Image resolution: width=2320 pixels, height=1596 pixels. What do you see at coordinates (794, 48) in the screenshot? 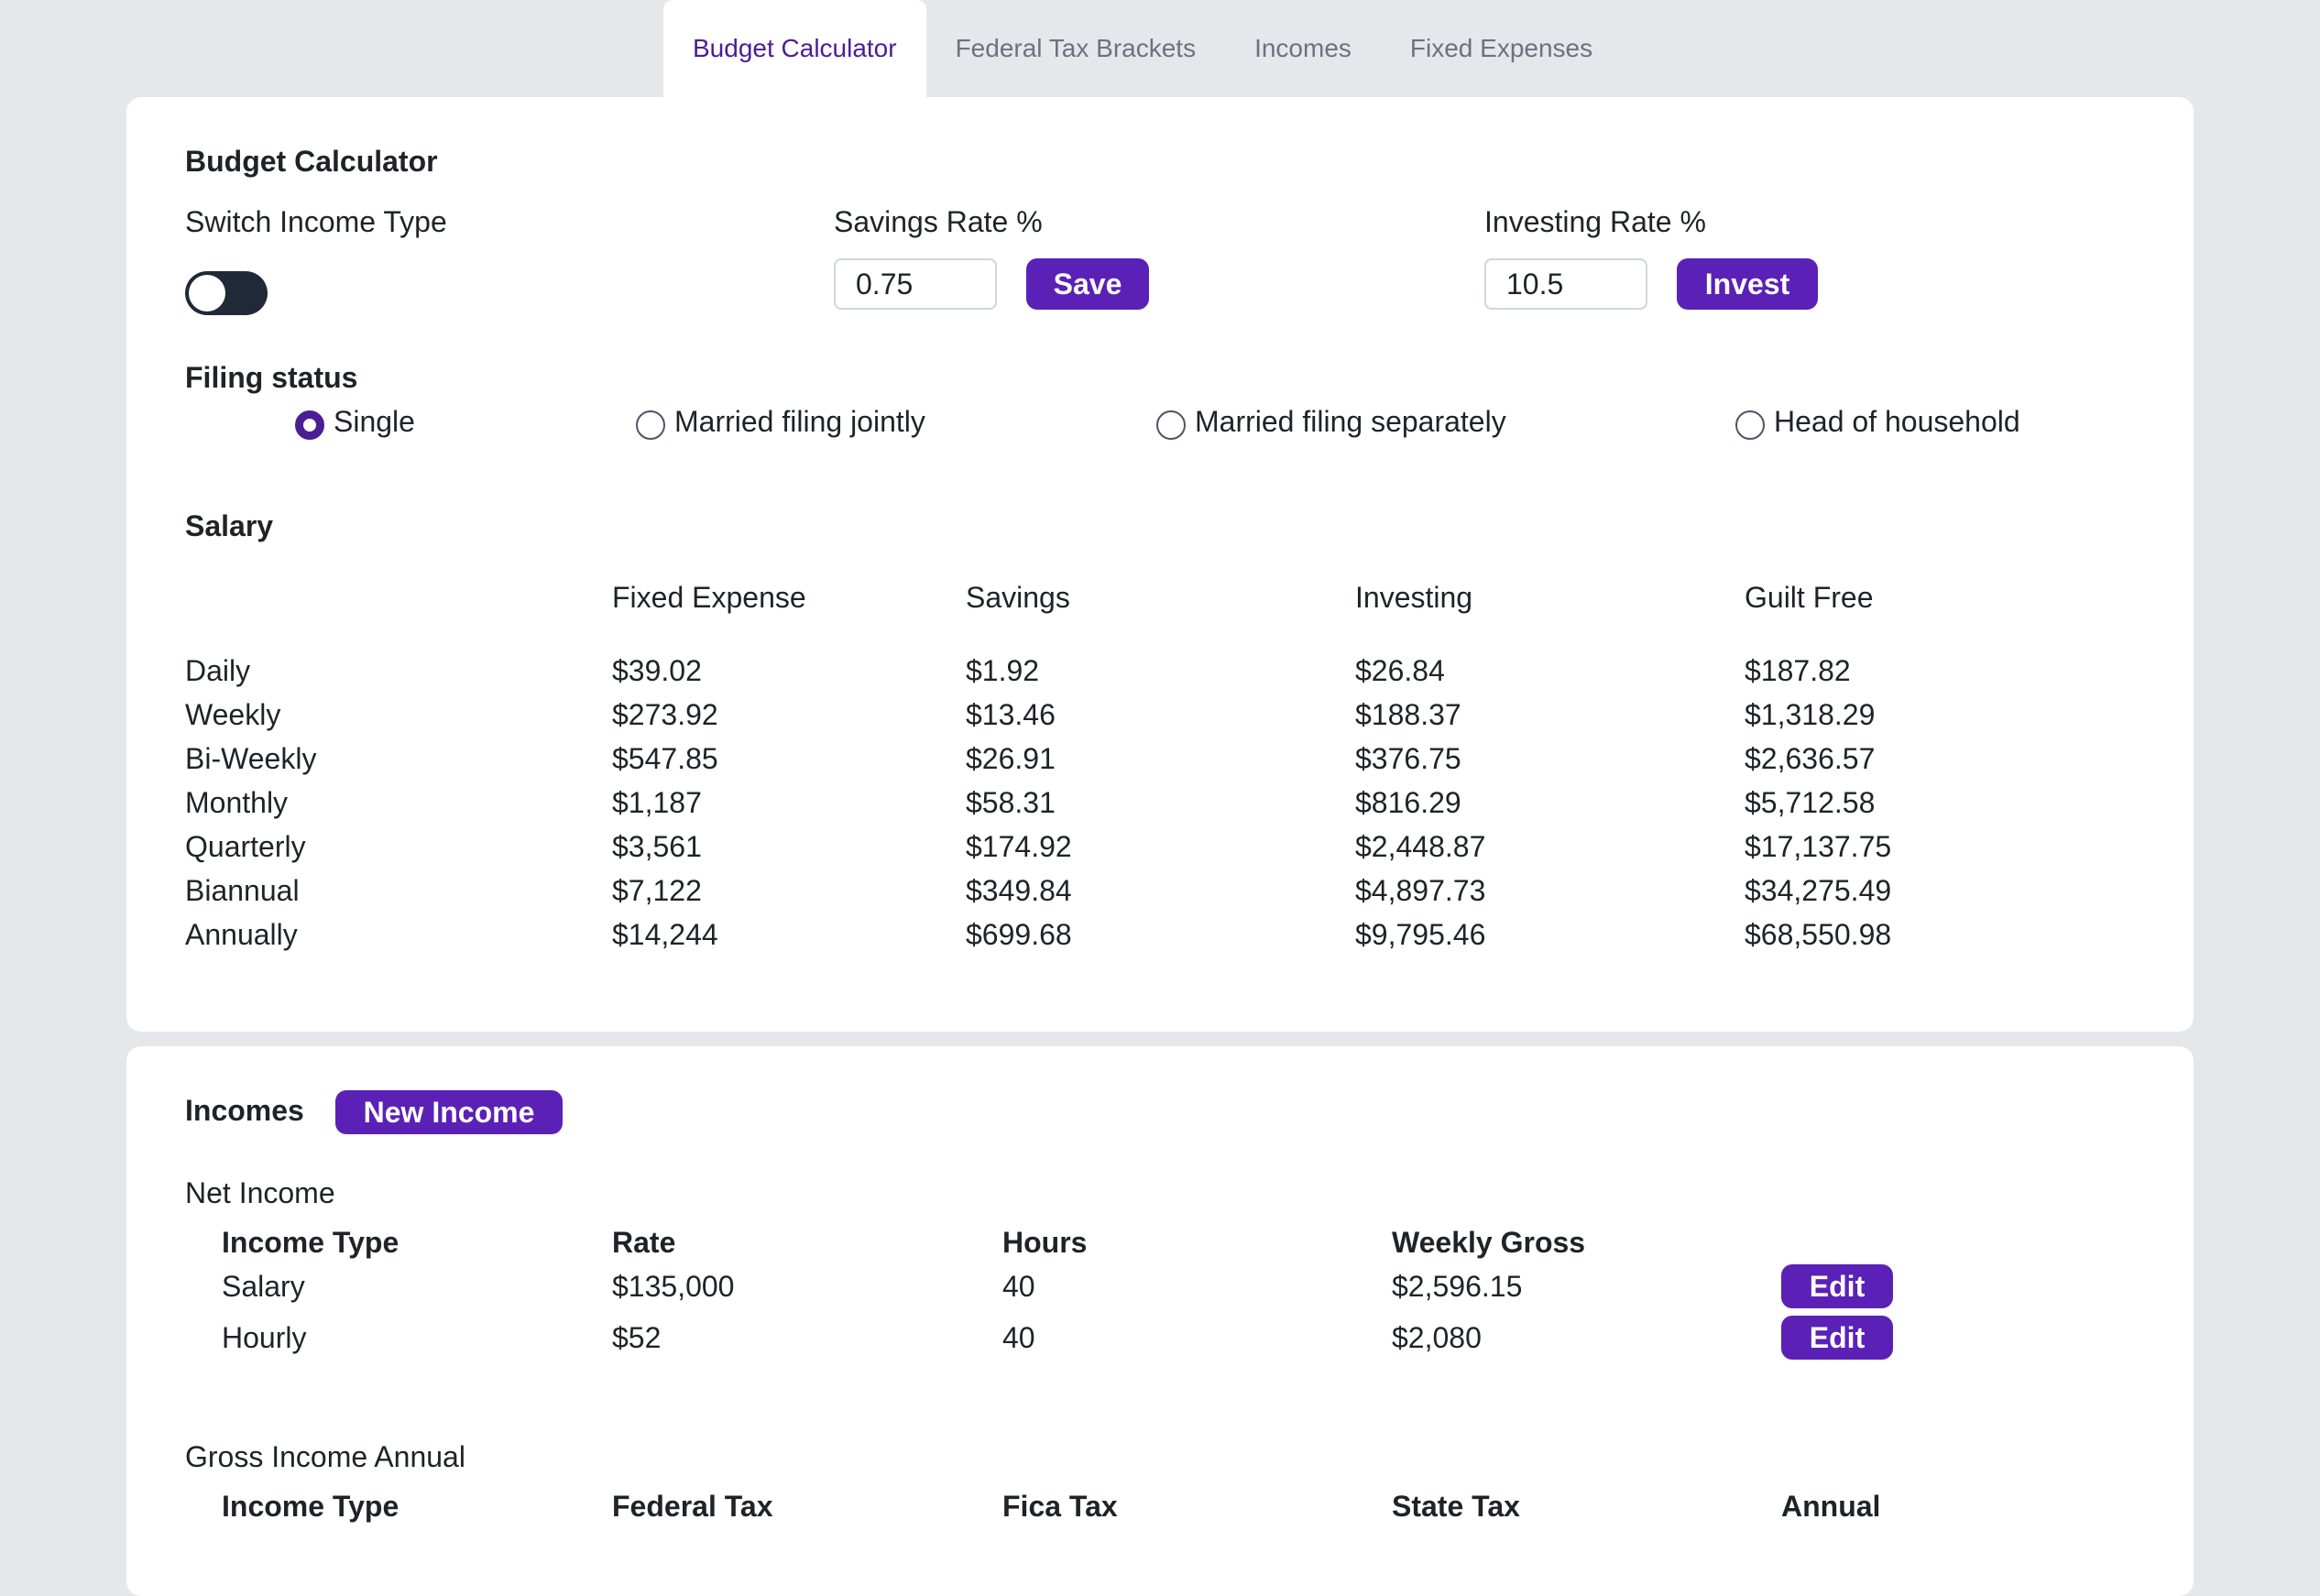
I see `tab-budget-calculator: Budget Calculator` at bounding box center [794, 48].